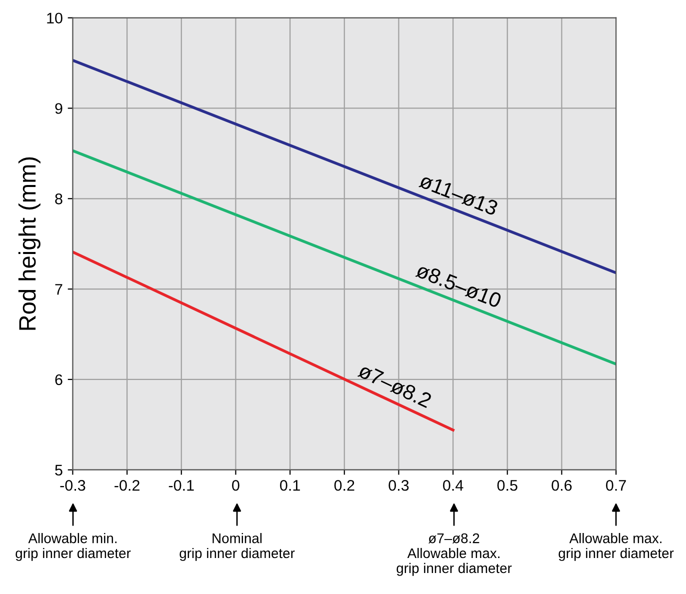  Describe the element at coordinates (54, 18) in the screenshot. I see `y-tick-label: 10` at that location.